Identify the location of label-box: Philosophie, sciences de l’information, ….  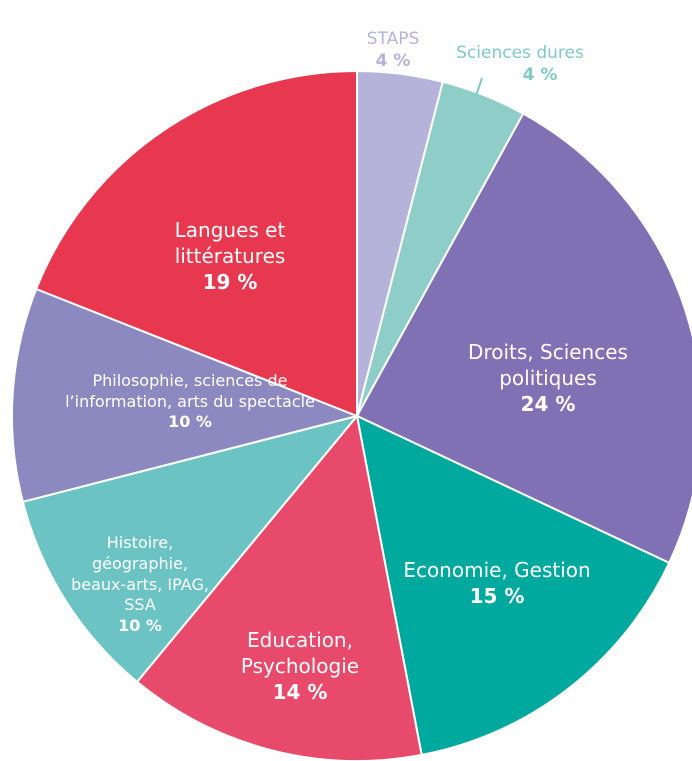
(190, 402).